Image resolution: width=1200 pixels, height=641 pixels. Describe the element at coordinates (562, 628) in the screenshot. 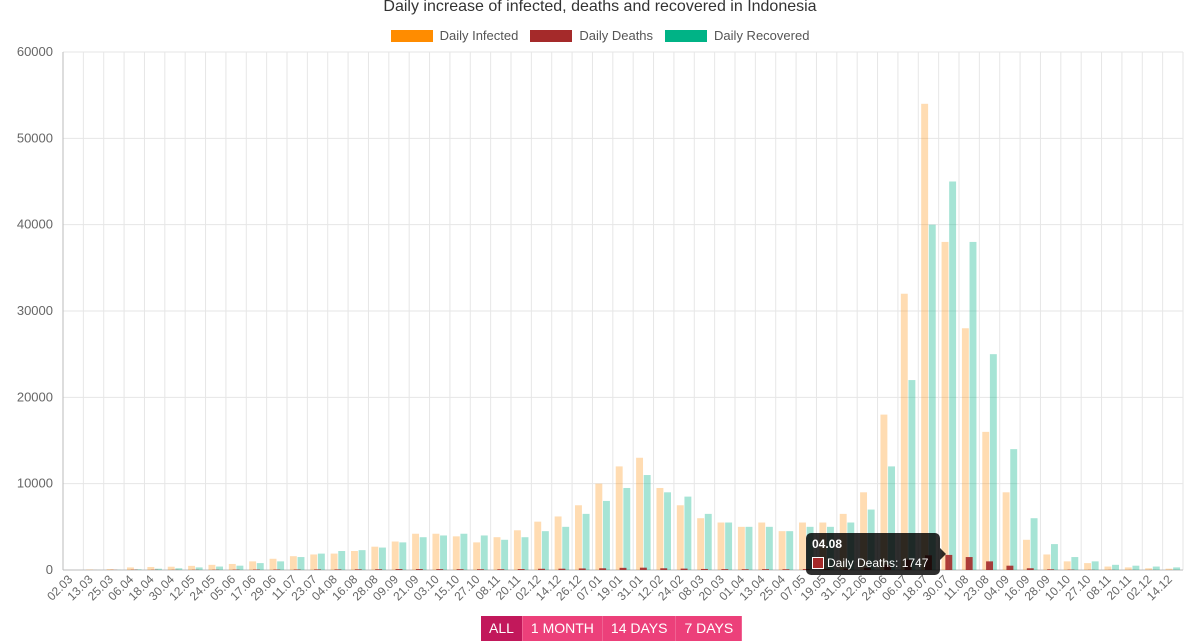

I see `range-button-1-month: 1 MONTH` at that location.